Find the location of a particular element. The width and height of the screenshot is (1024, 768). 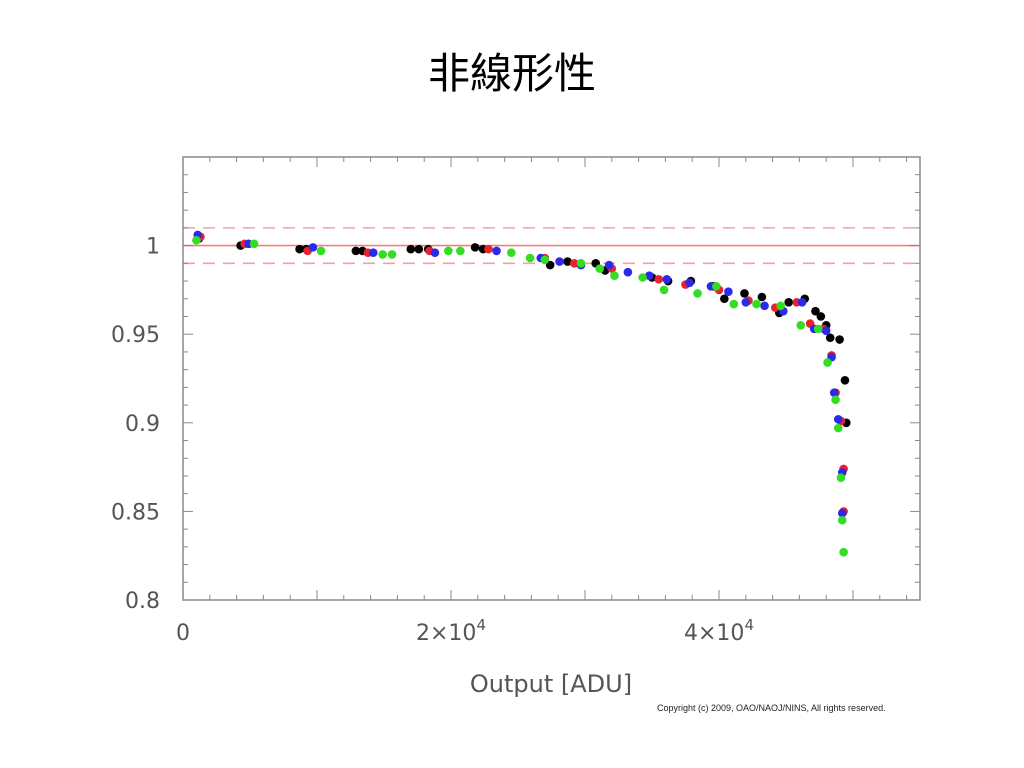

y-tick-labels: 0.8 0.85 0.9 0.95 1 is located at coordinates (135, 424).